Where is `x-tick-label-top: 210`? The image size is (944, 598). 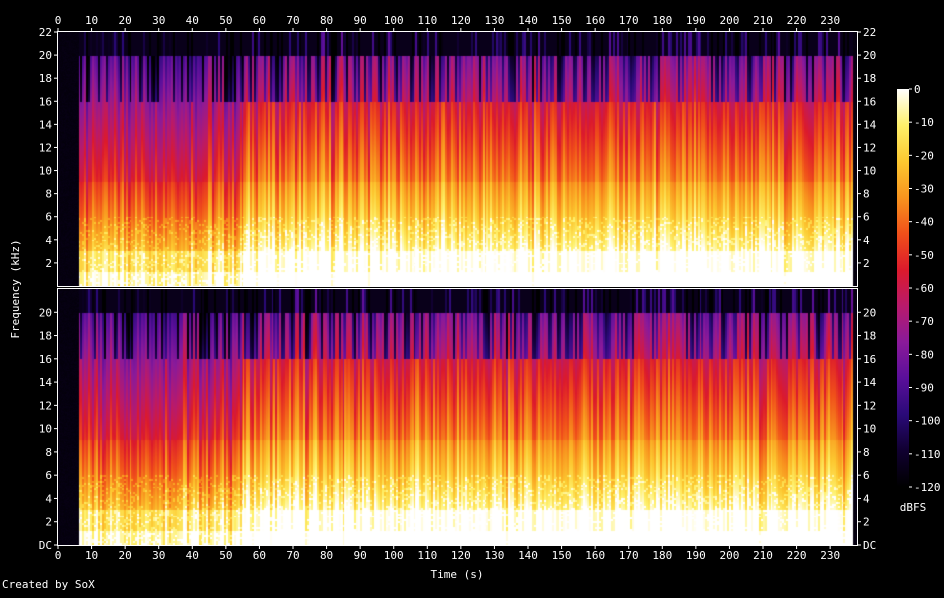
x-tick-label-top: 210 is located at coordinates (763, 20).